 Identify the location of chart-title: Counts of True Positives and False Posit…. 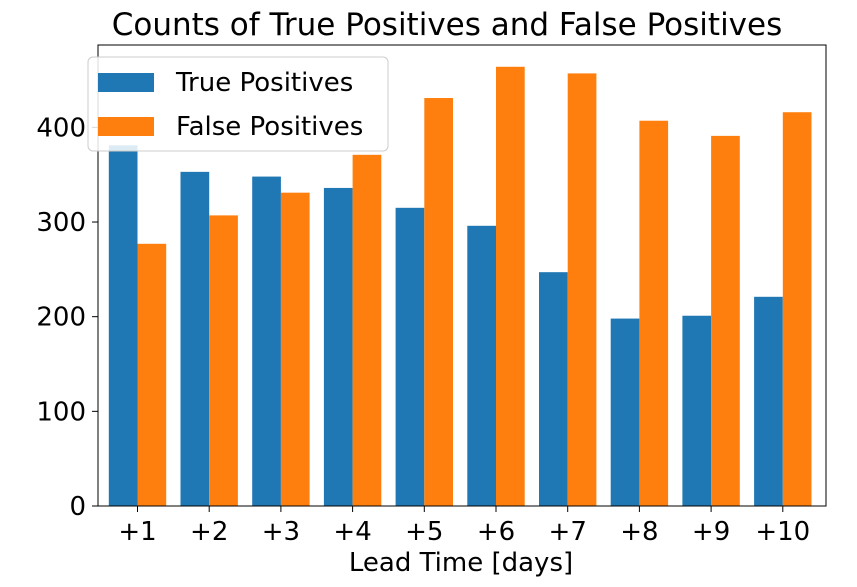
(447, 25).